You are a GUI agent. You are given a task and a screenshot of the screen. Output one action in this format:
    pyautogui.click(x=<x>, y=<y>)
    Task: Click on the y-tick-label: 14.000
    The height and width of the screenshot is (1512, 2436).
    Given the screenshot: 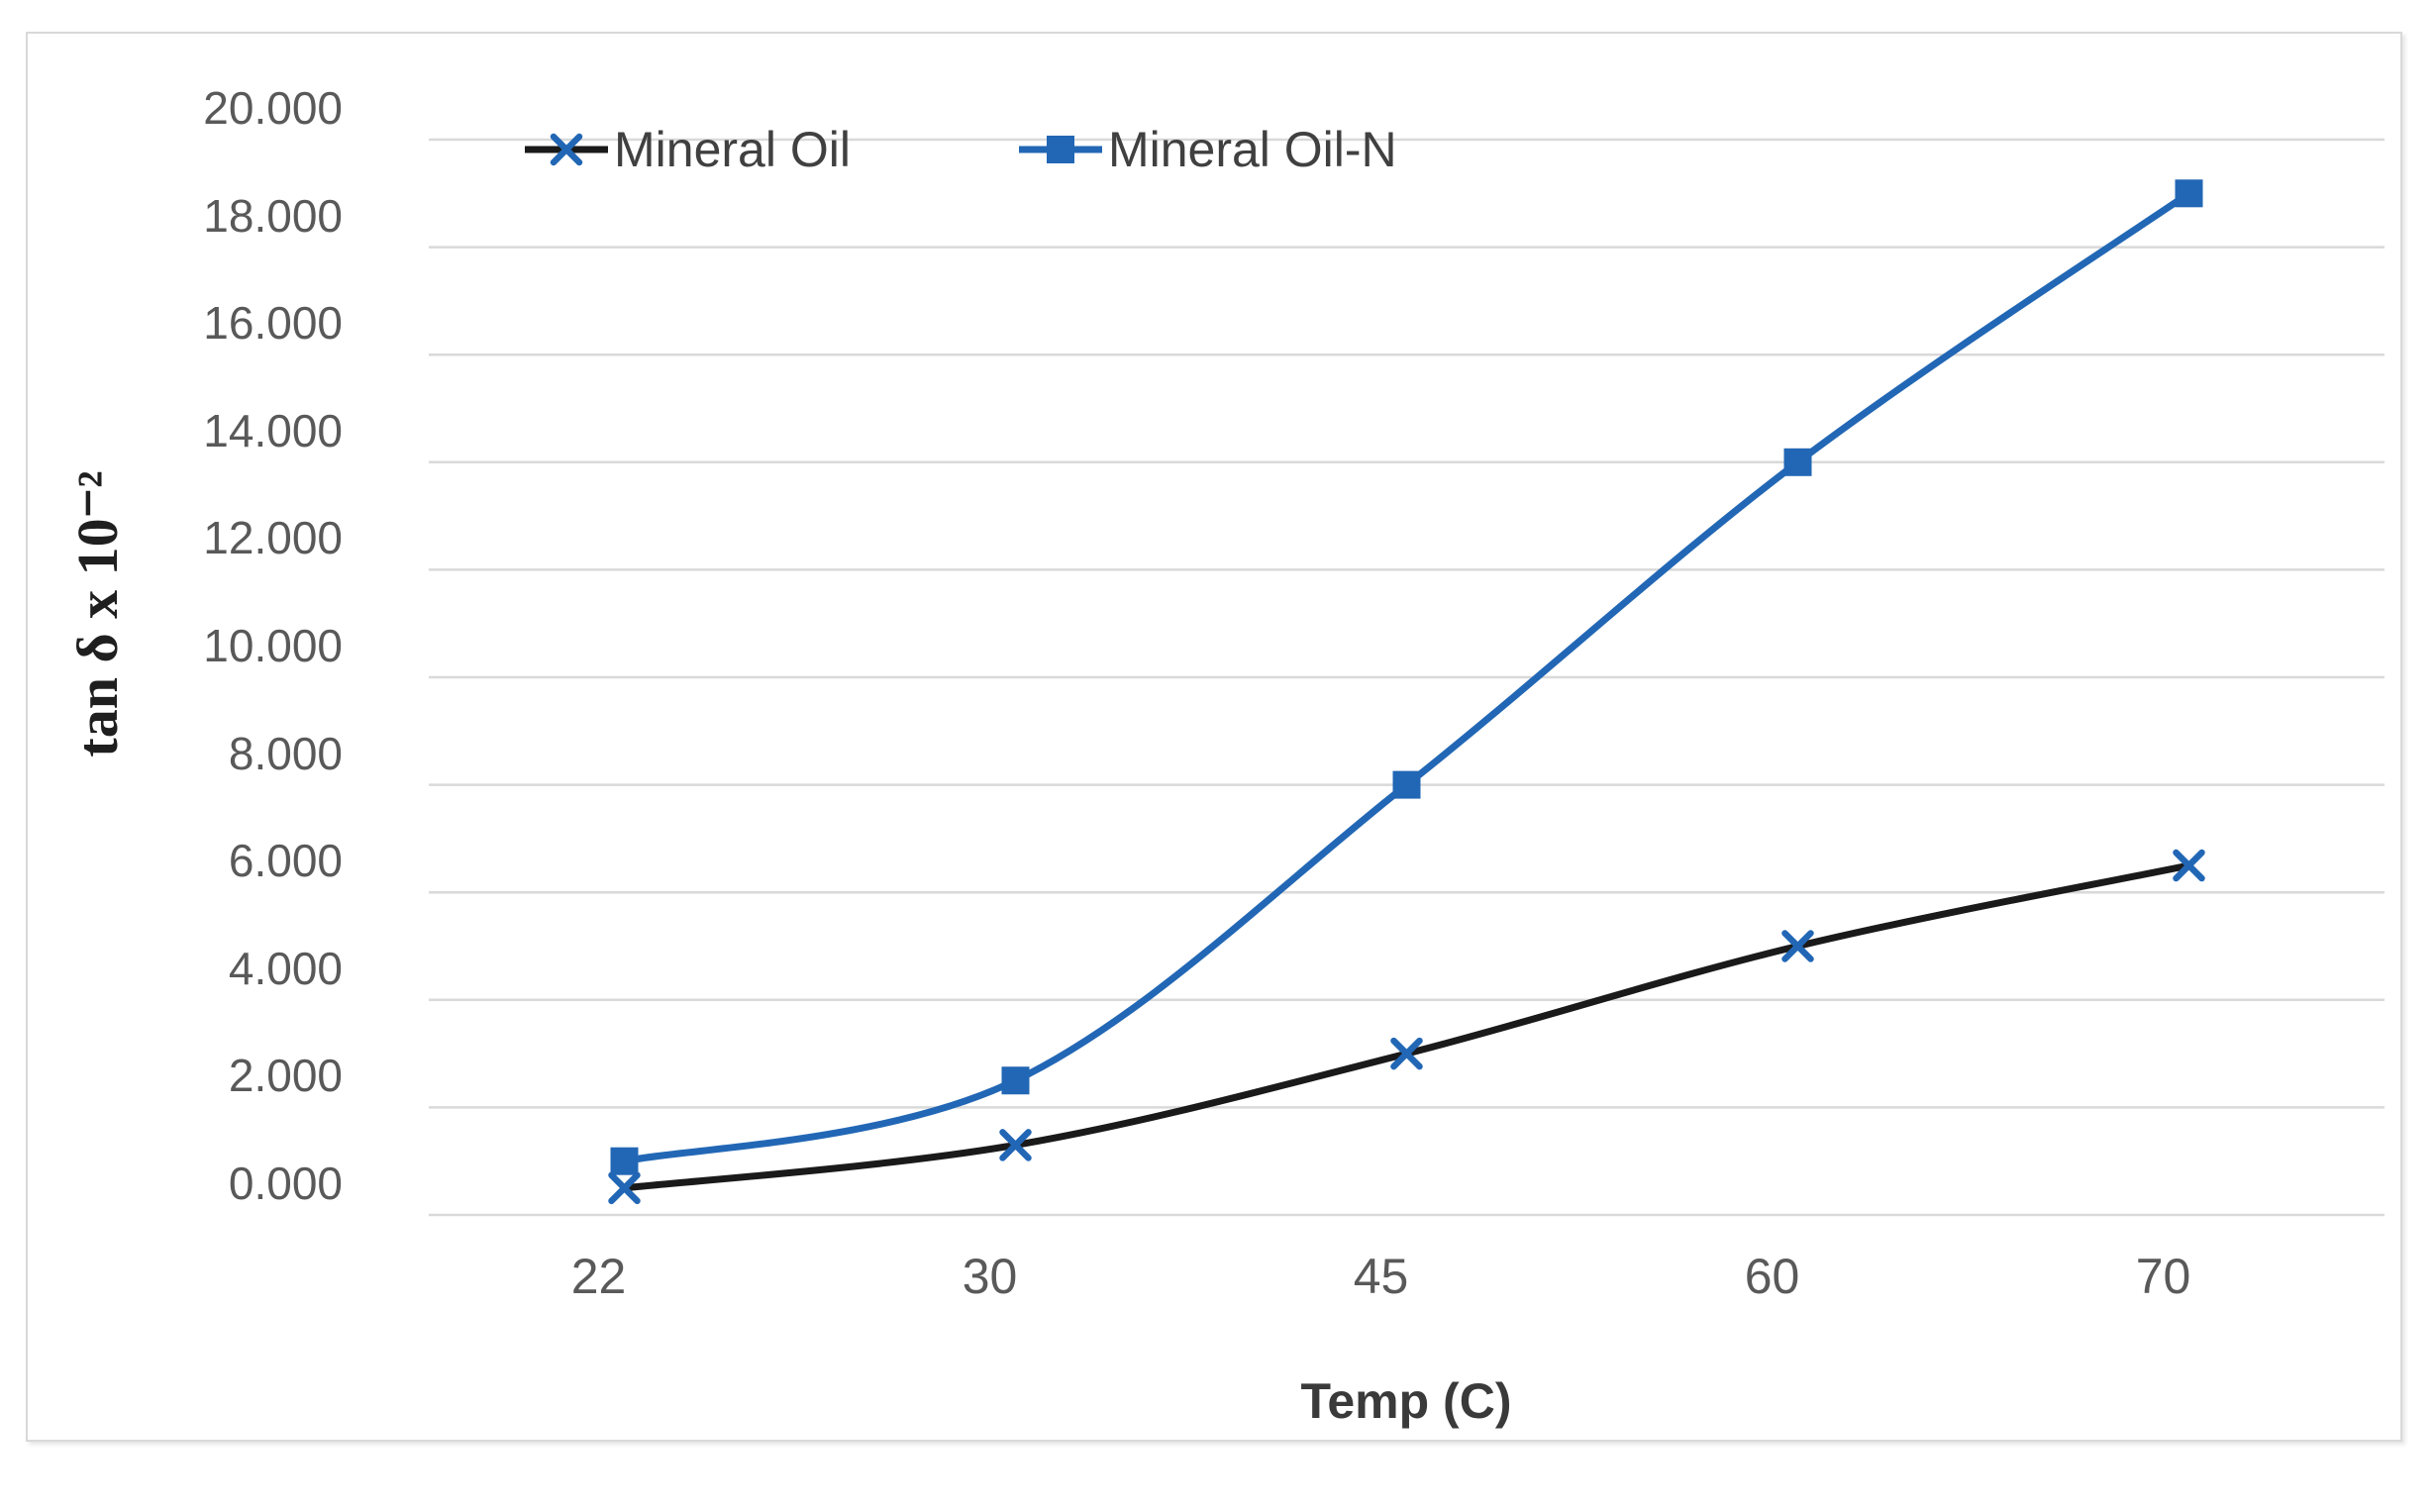 What is the action you would take?
    pyautogui.click(x=273, y=430)
    